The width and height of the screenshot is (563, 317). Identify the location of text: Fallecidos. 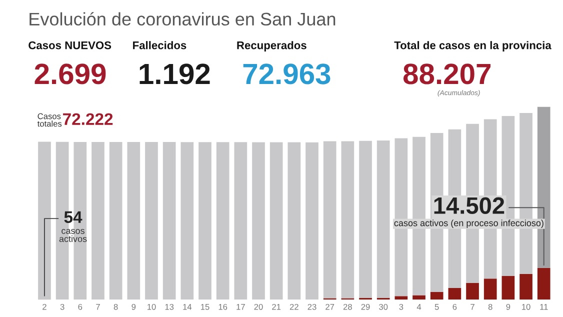
(159, 45).